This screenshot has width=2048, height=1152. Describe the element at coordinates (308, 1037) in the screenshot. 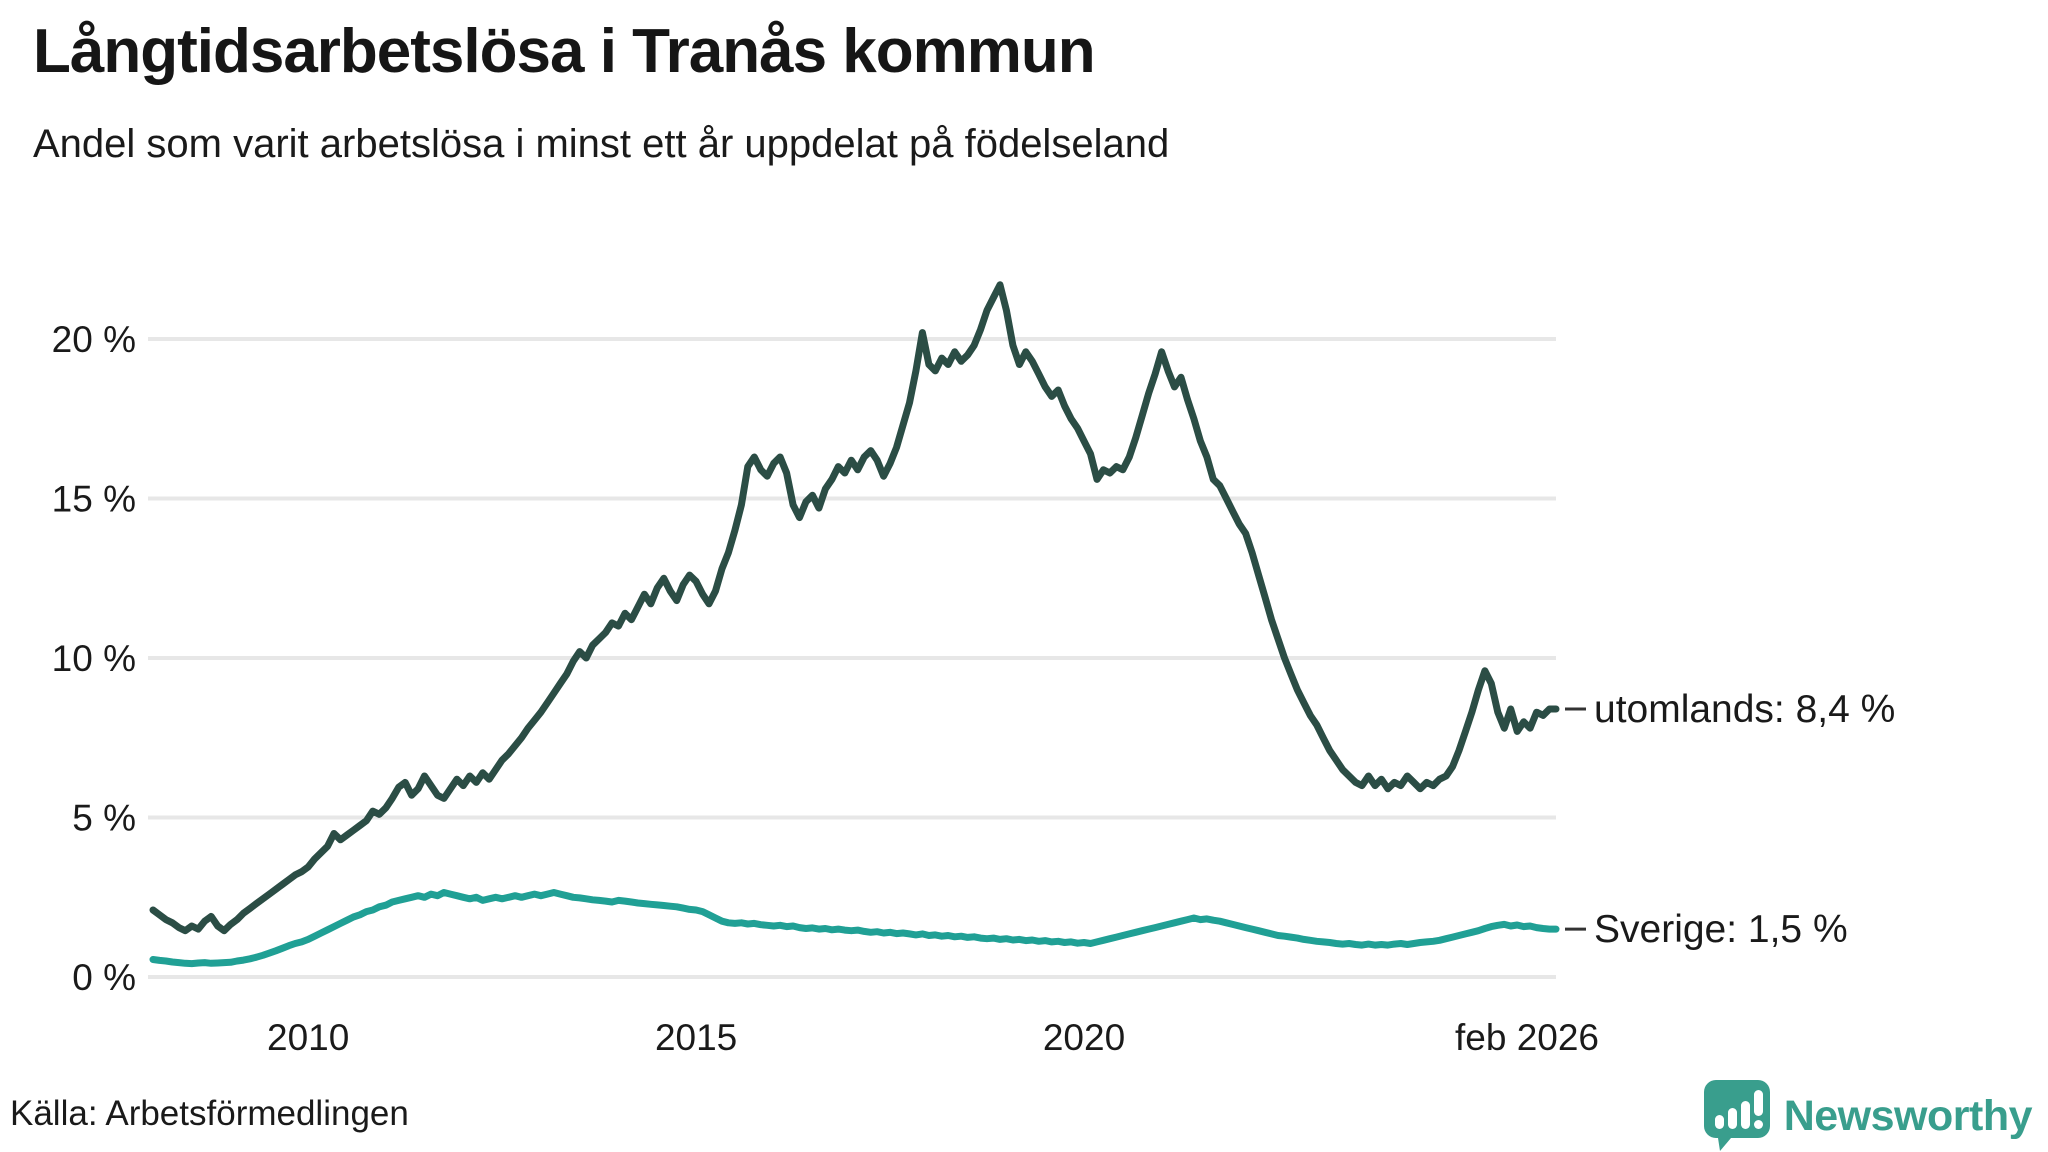

I see `x-tick-label-2010: 2010` at that location.